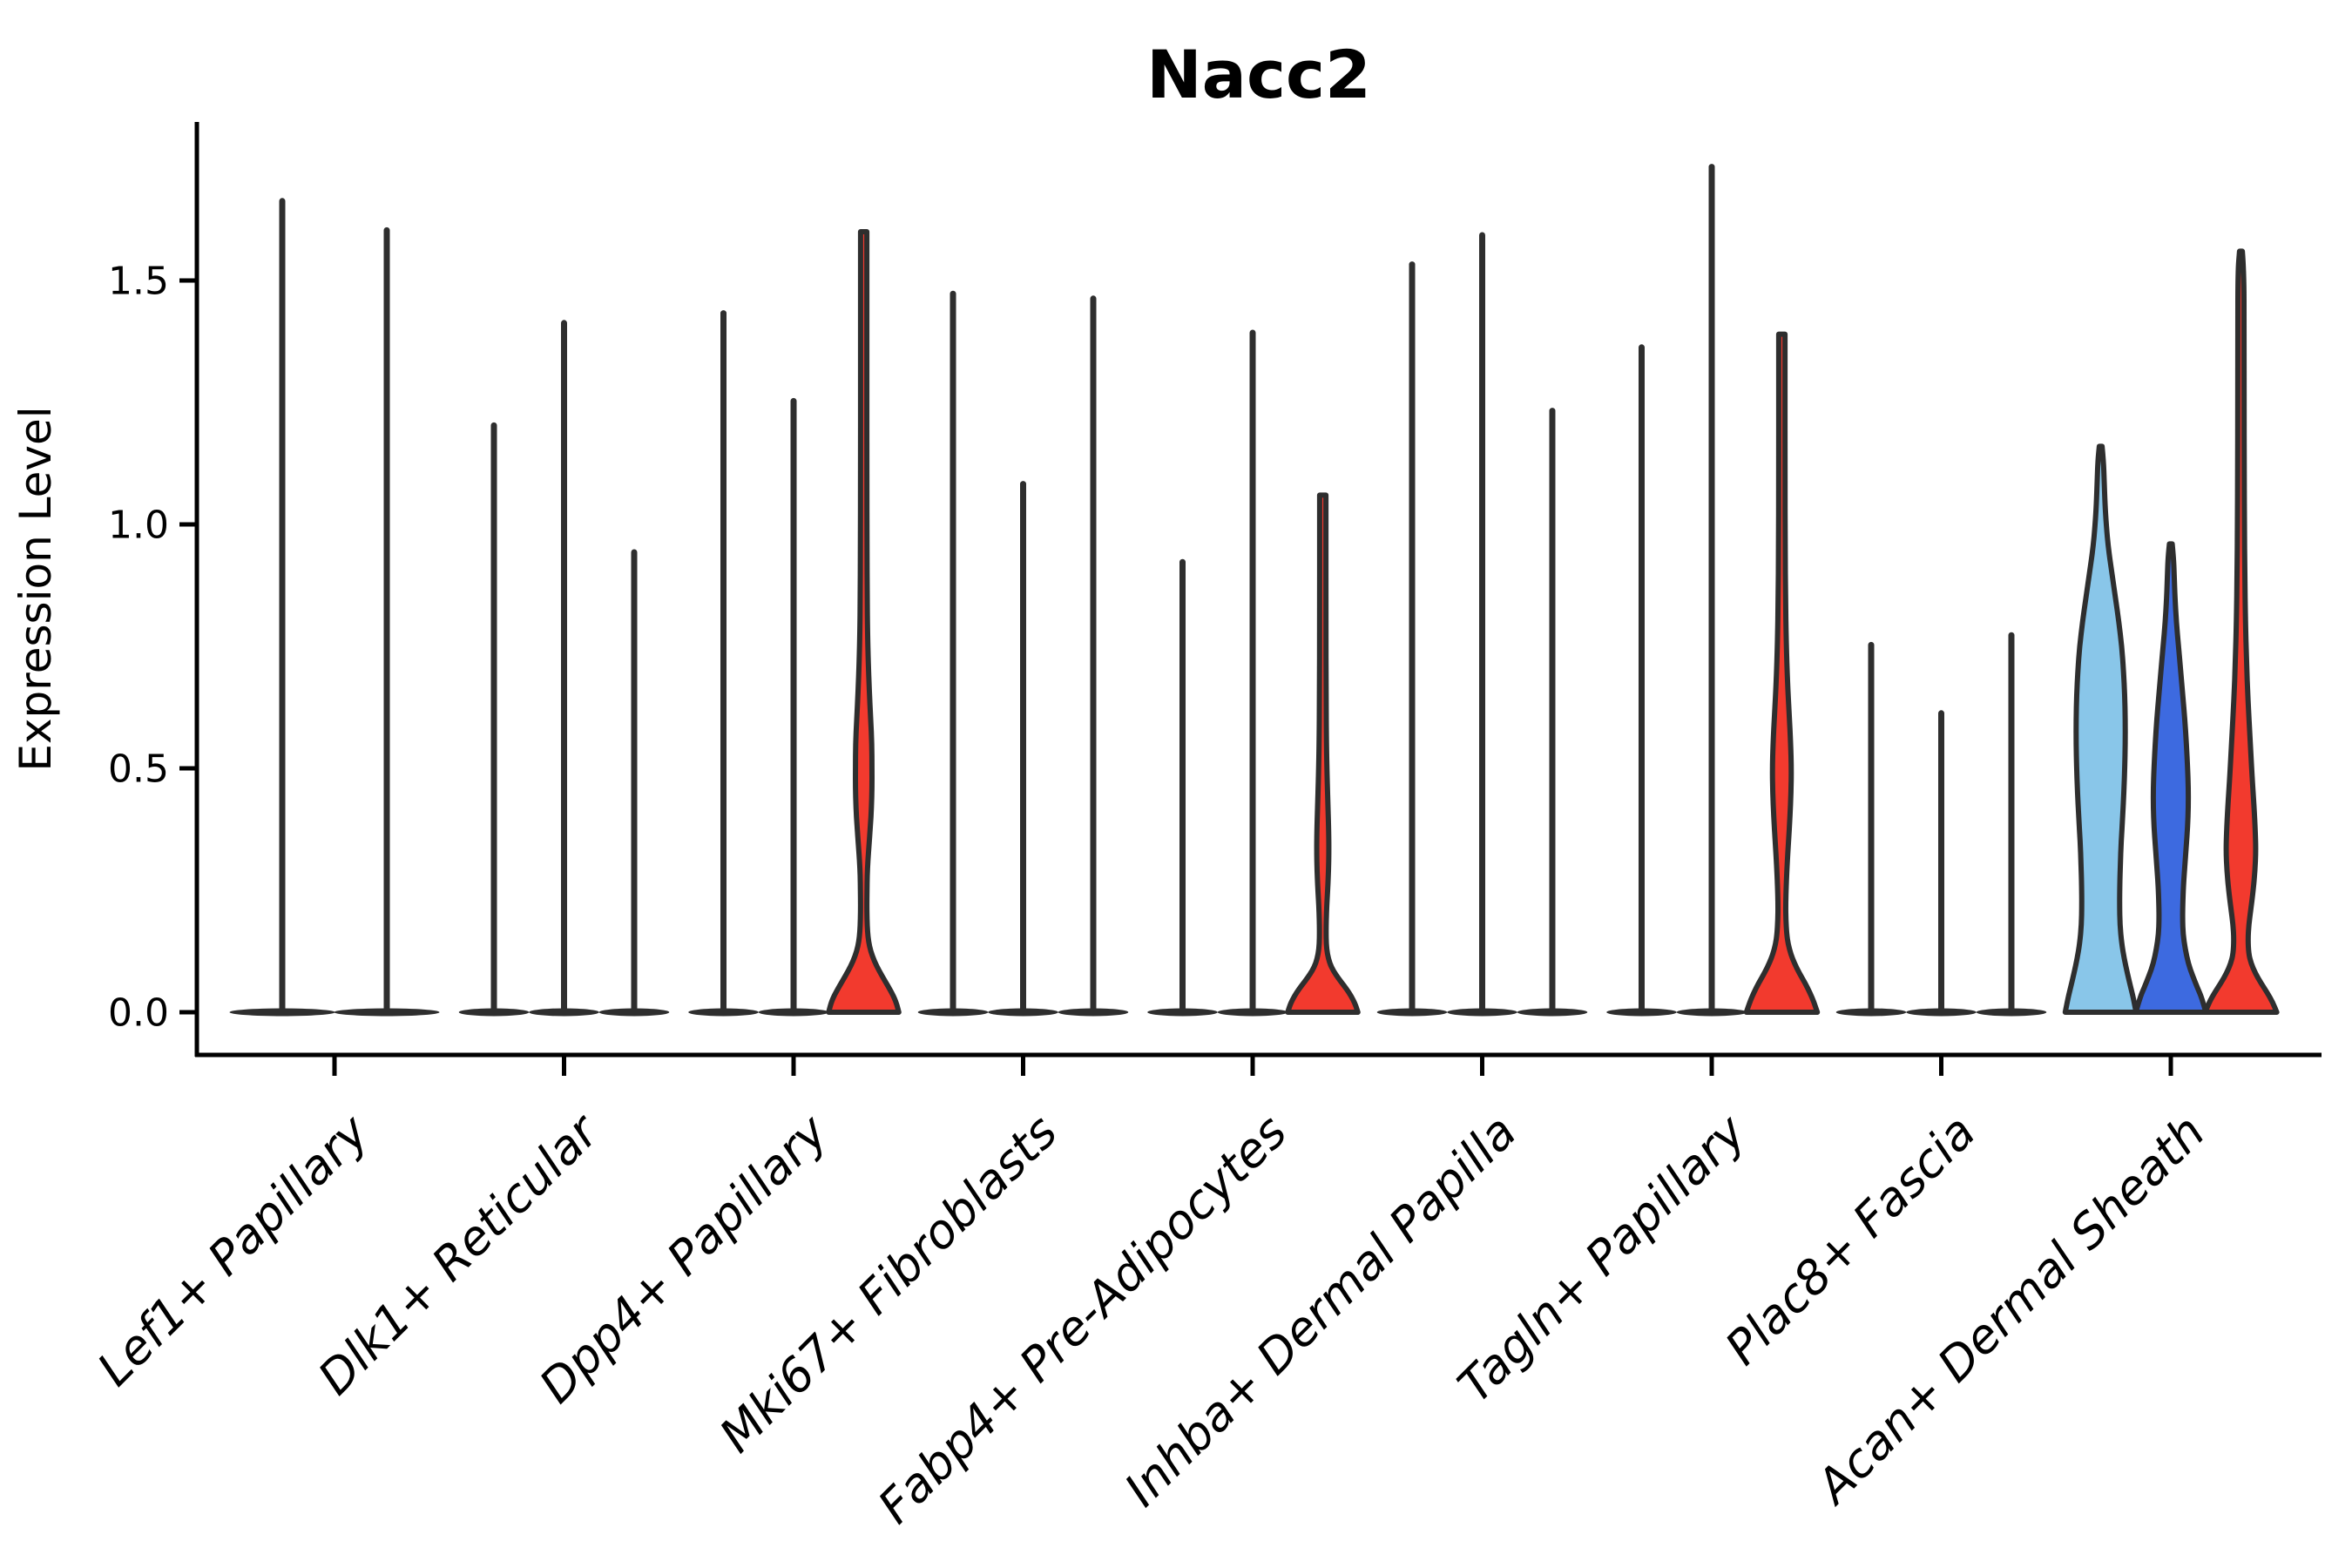  What do you see at coordinates (1083, 1319) in the screenshot?
I see `x-tick-label: Fabp4+ Pre-Adipocytes` at bounding box center [1083, 1319].